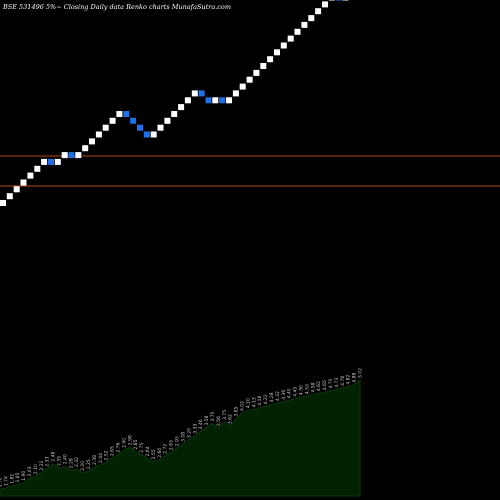 The image size is (500, 500). What do you see at coordinates (254, 402) in the screenshot?
I see `volume-label: 4.13` at bounding box center [254, 402].